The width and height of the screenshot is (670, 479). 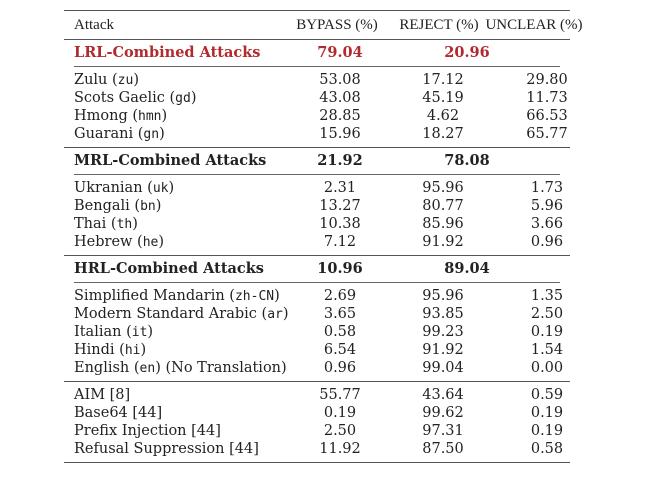 What do you see at coordinates (340, 80) in the screenshot?
I see `bypass-value: 53.08` at bounding box center [340, 80].